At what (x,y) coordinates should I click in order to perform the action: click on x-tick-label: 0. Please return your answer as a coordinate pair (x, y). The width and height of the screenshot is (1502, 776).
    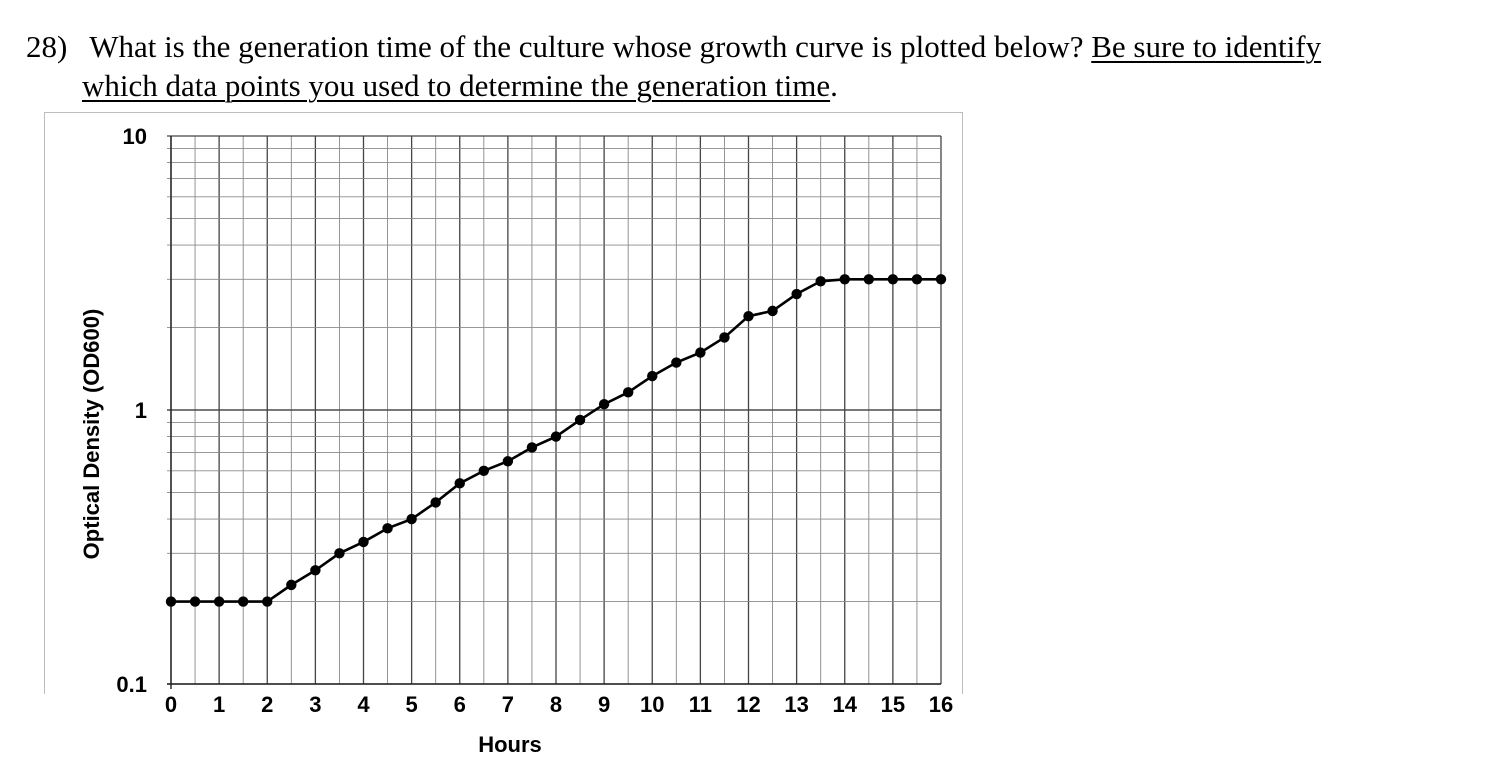
    Looking at the image, I should click on (171, 704).